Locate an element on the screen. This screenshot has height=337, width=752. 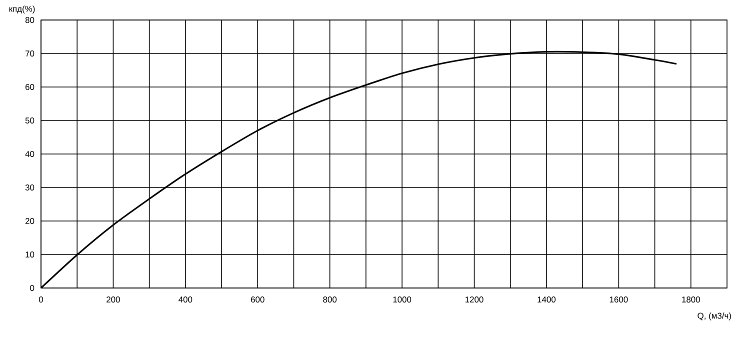
y-tick-label: 0 is located at coordinates (32, 288).